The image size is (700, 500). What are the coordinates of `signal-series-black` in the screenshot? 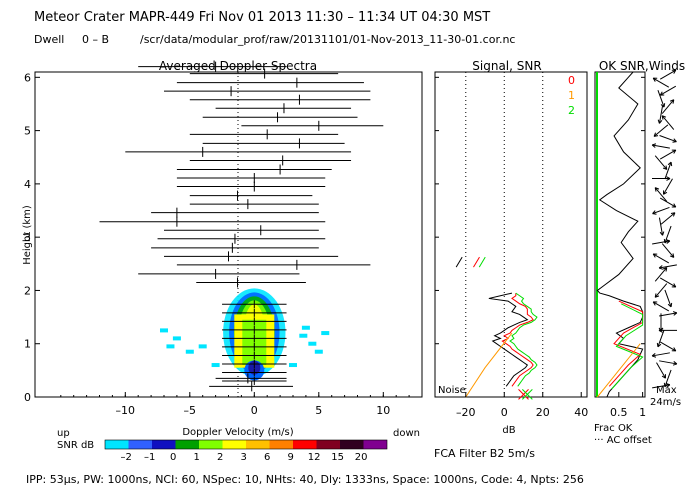 It's located at (508, 339).